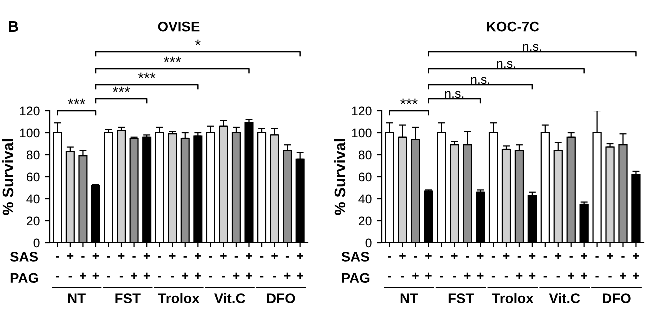  Describe the element at coordinates (513, 27) in the screenshot. I see `chart-title: KOC-7C` at that location.